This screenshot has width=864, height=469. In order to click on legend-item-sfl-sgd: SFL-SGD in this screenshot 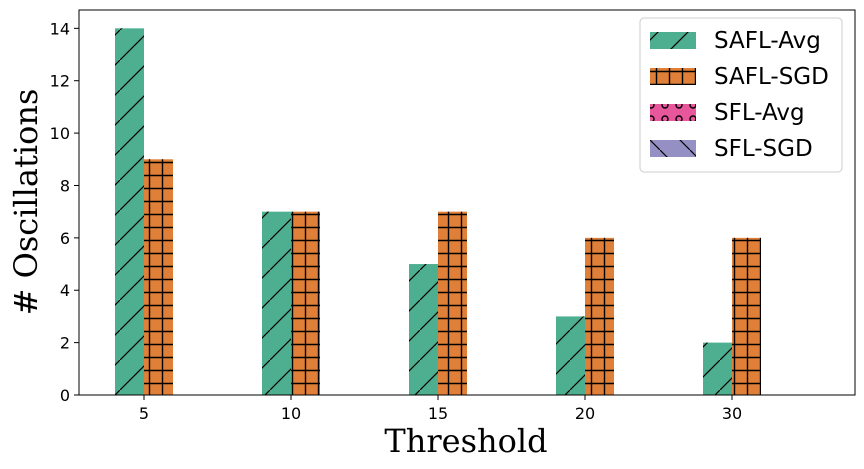, I will do `click(731, 149)`.